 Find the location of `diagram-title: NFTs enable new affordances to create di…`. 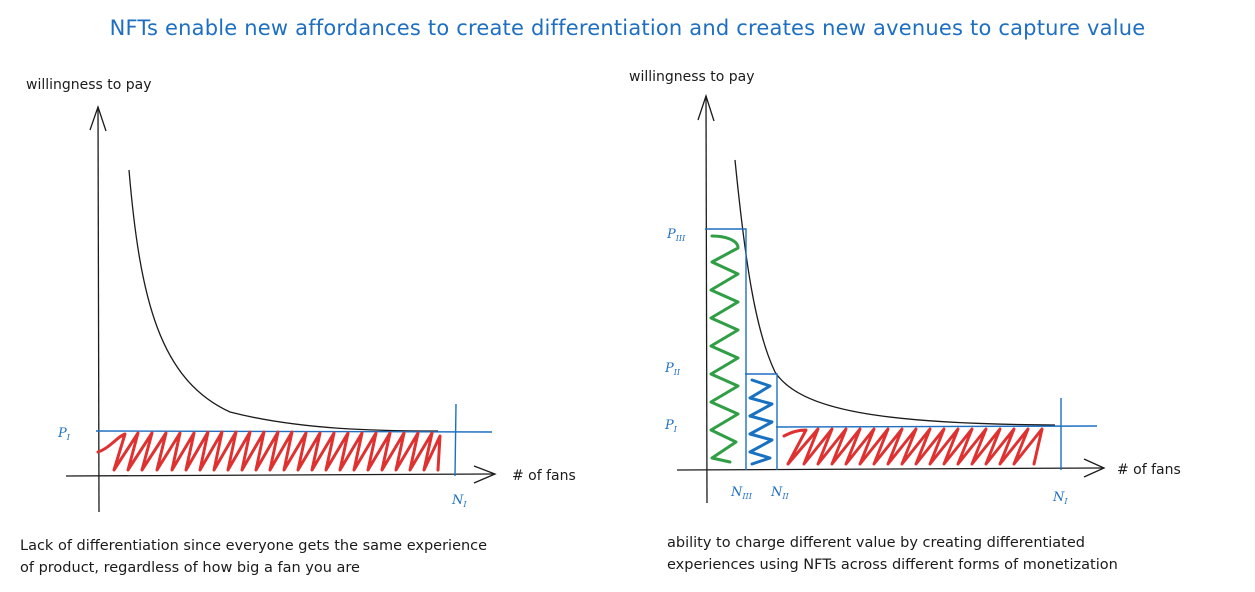

diagram-title: NFTs enable new affordances to create di… is located at coordinates (627, 28).